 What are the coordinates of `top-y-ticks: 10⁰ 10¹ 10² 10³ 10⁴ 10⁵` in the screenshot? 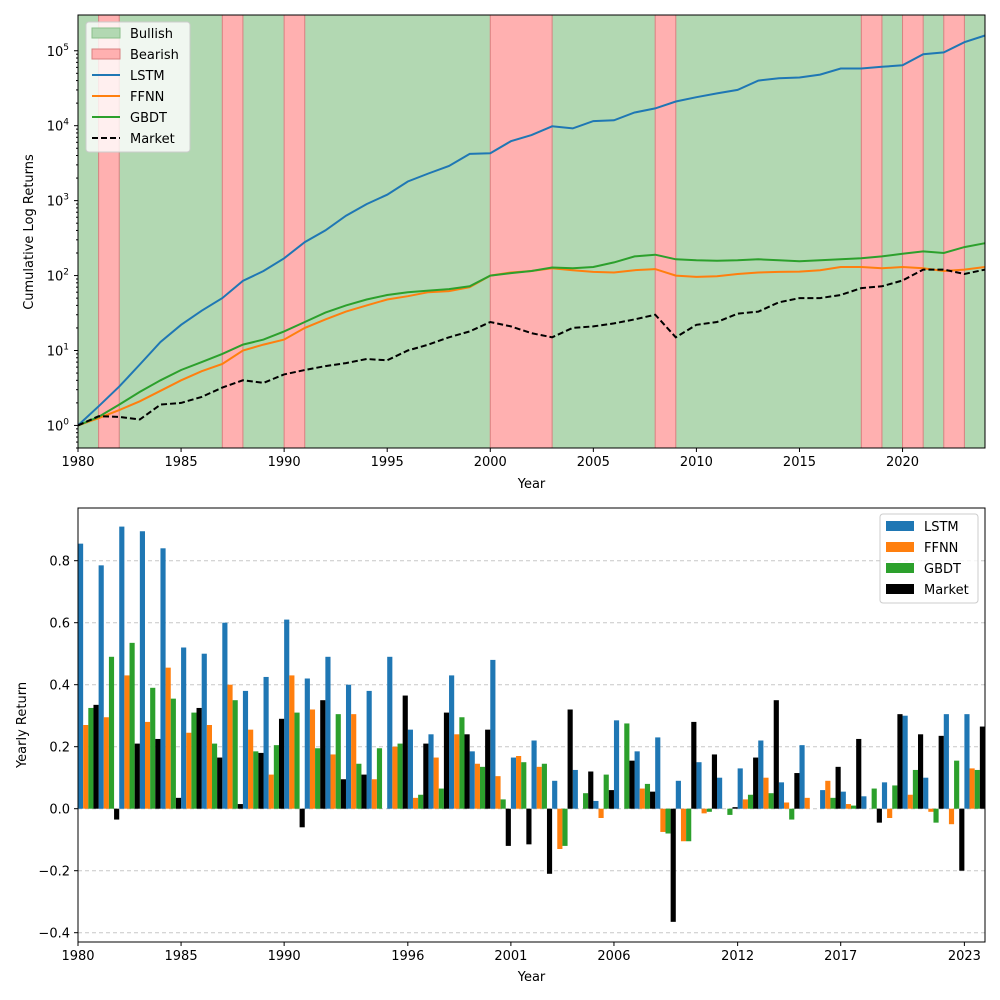 It's located at (62, 246).